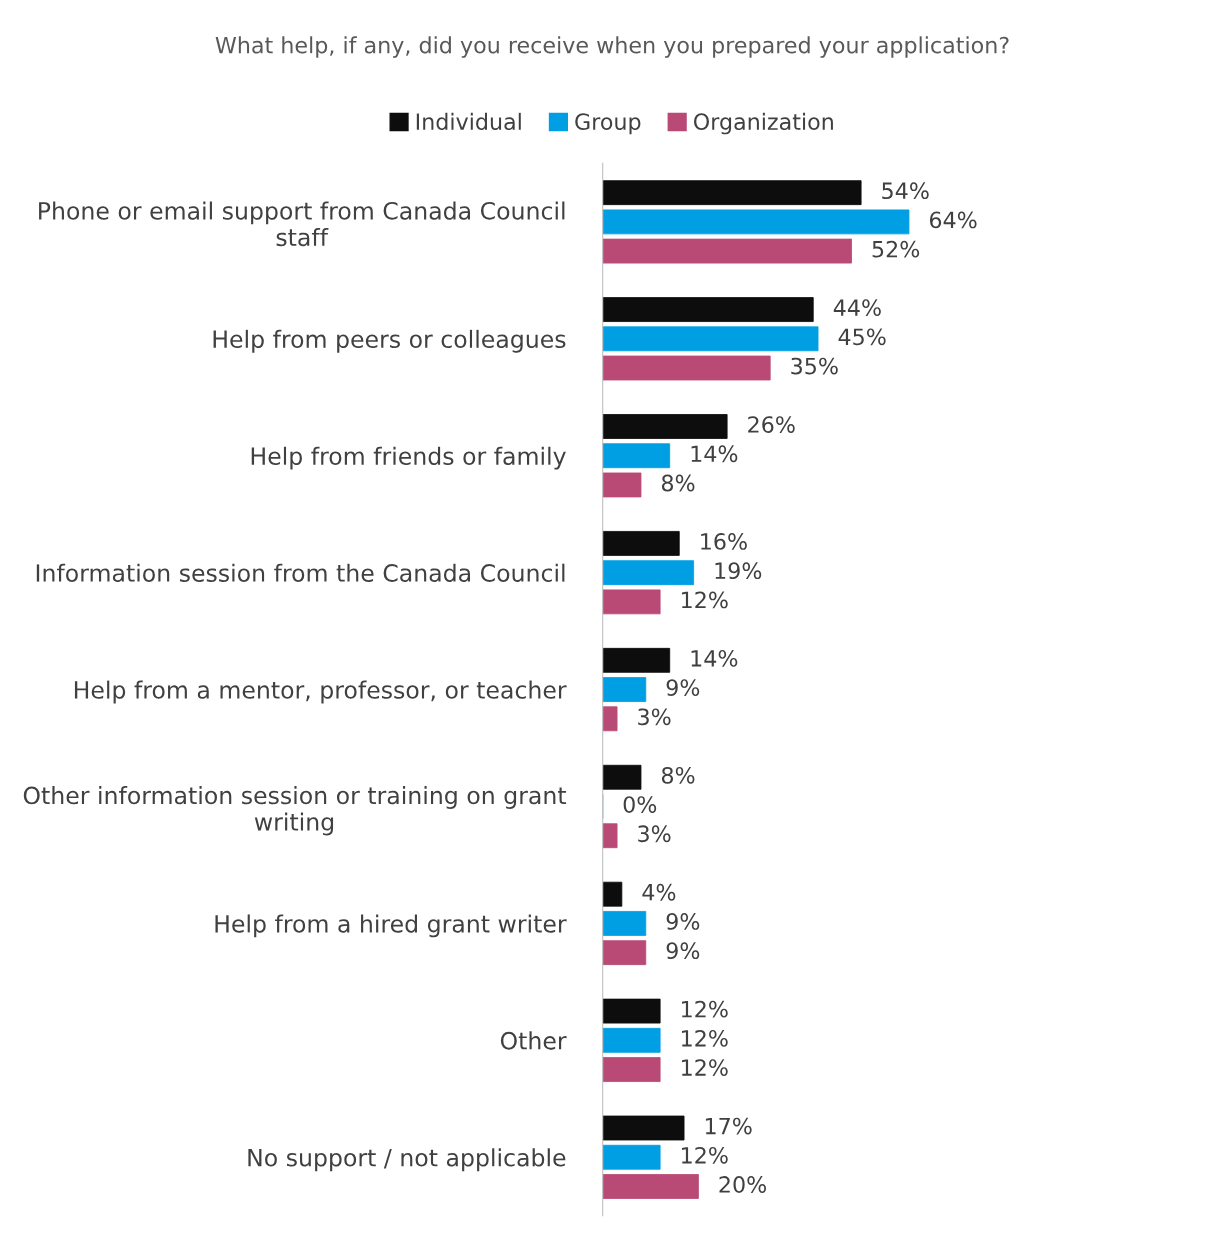 The height and width of the screenshot is (1238, 1225). I want to click on data-label: 45%, so click(862, 337).